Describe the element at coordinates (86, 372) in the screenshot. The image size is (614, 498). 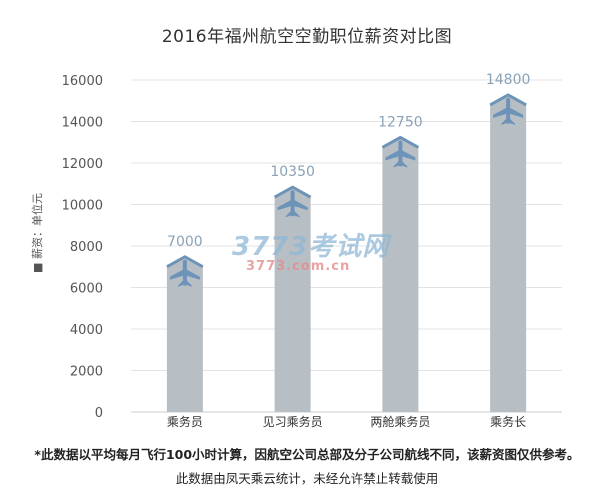
I see `y-tick-label: 2000` at that location.